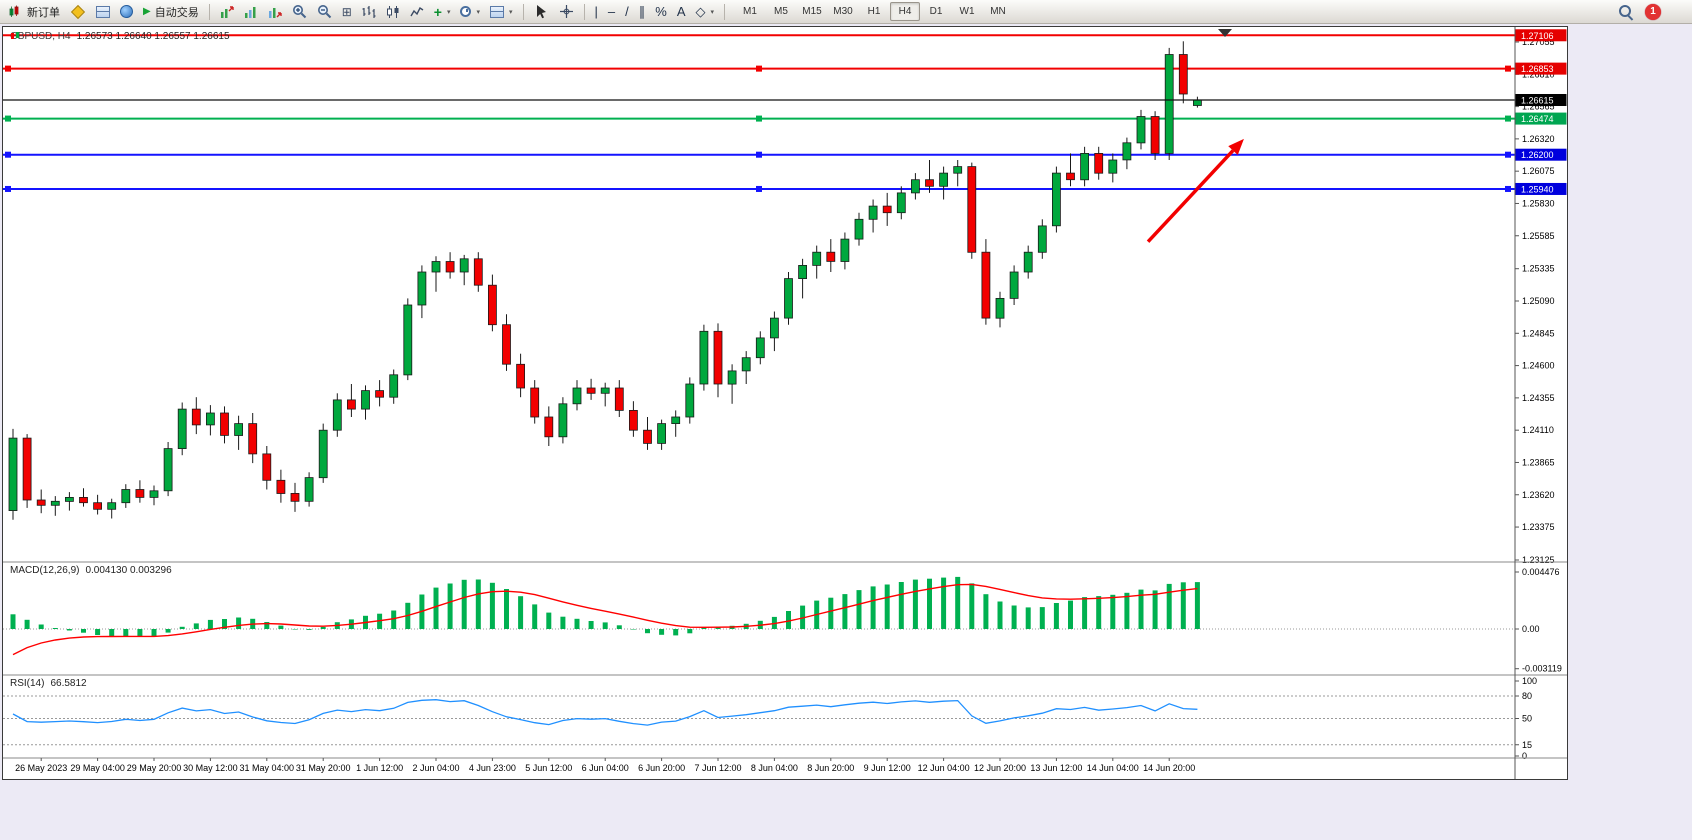 The image size is (1692, 840). Describe the element at coordinates (45, 570) in the screenshot. I see `macd-name: MACD(12,26,9)` at that location.